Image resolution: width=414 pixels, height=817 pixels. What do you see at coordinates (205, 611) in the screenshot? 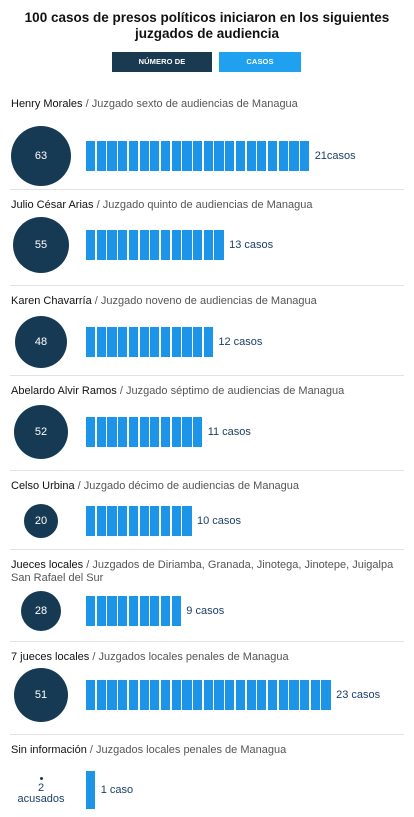
I see `cases-label: 9 casos` at bounding box center [205, 611].